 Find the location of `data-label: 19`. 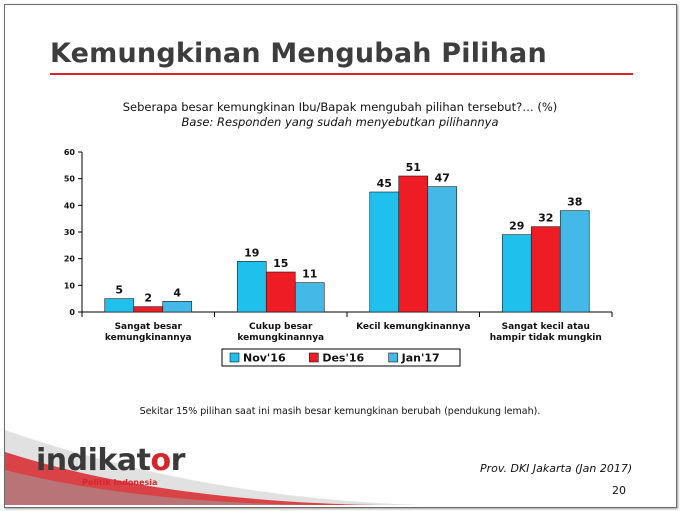

data-label: 19 is located at coordinates (251, 252).